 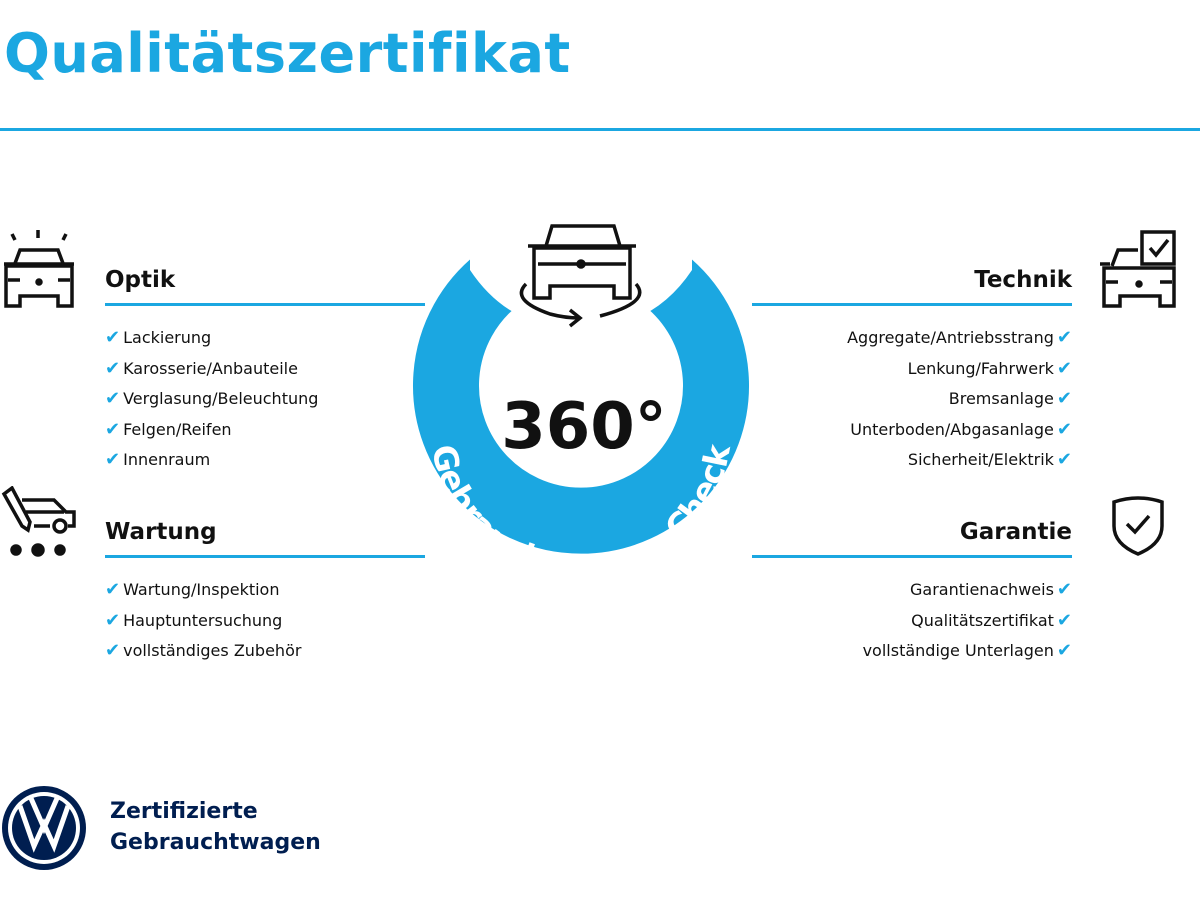 What do you see at coordinates (39, 269) in the screenshot?
I see `car-light-icon` at bounding box center [39, 269].